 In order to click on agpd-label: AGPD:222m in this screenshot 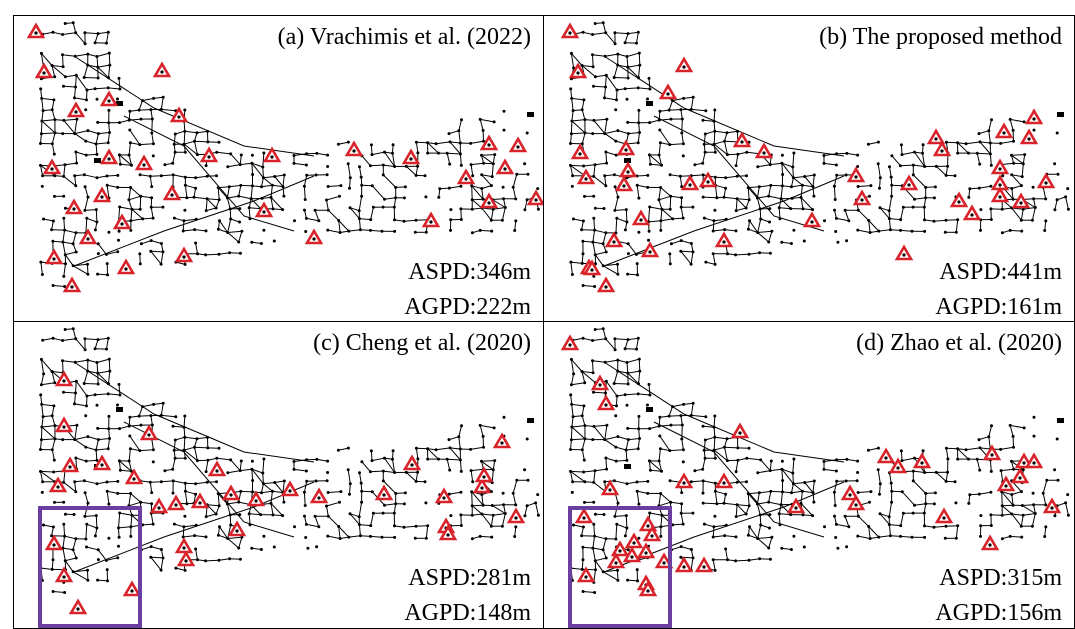, I will do `click(467, 307)`.